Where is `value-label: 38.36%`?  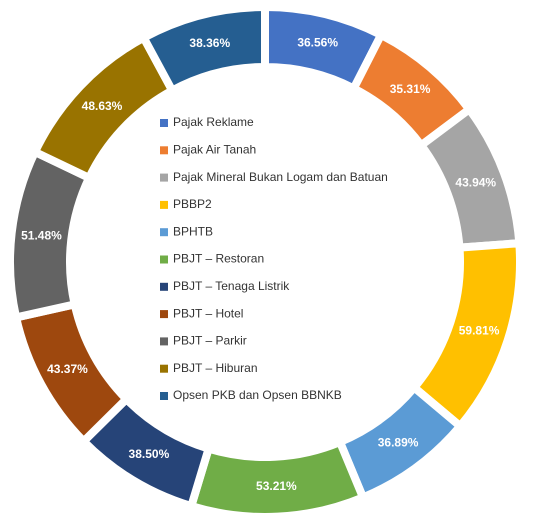
value-label: 38.36% is located at coordinates (209, 43).